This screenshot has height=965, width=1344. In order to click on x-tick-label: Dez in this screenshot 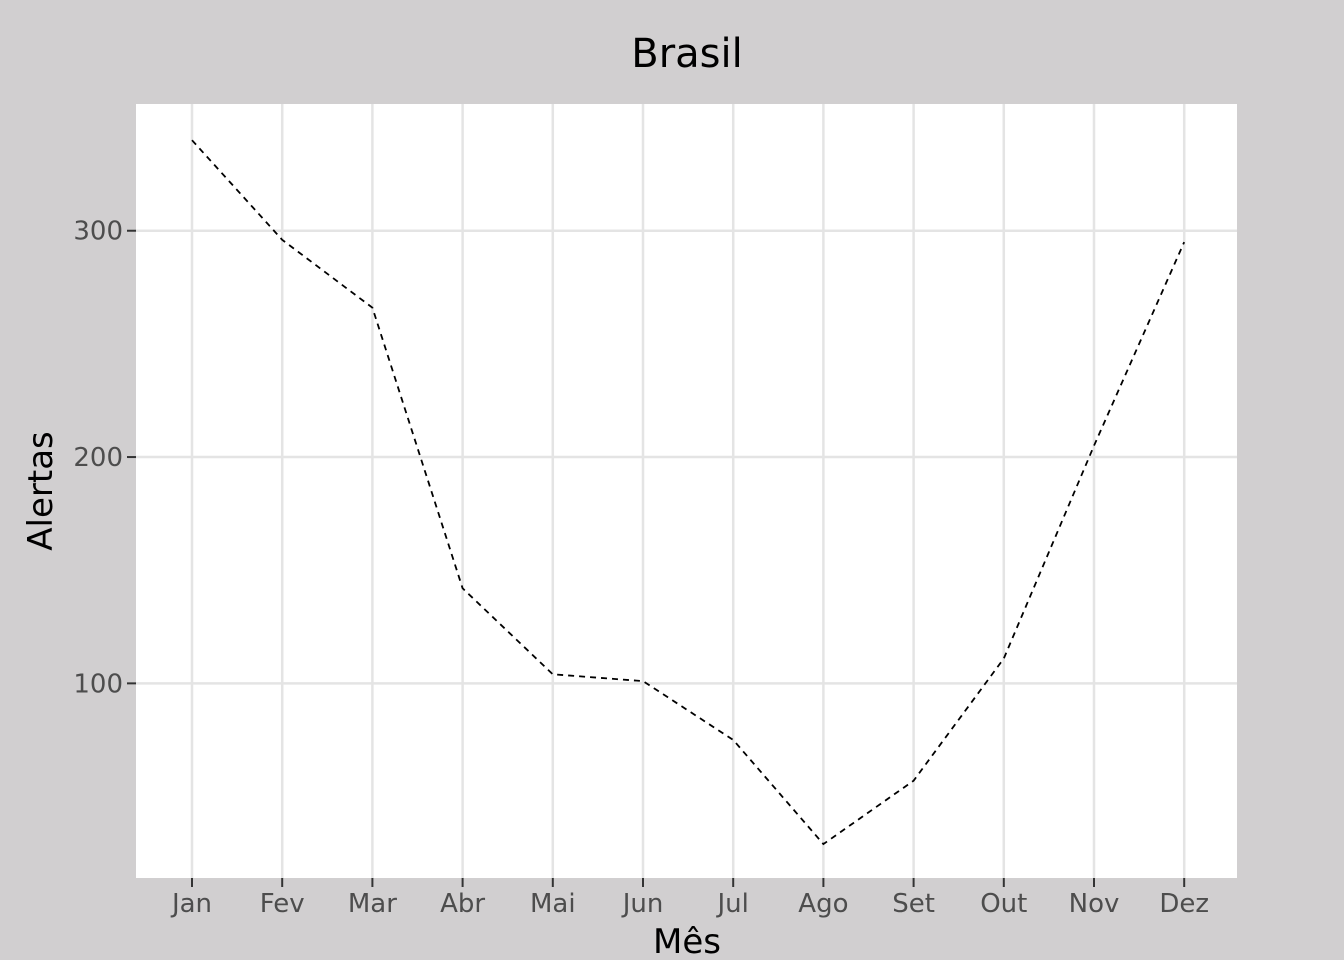, I will do `click(1184, 904)`.